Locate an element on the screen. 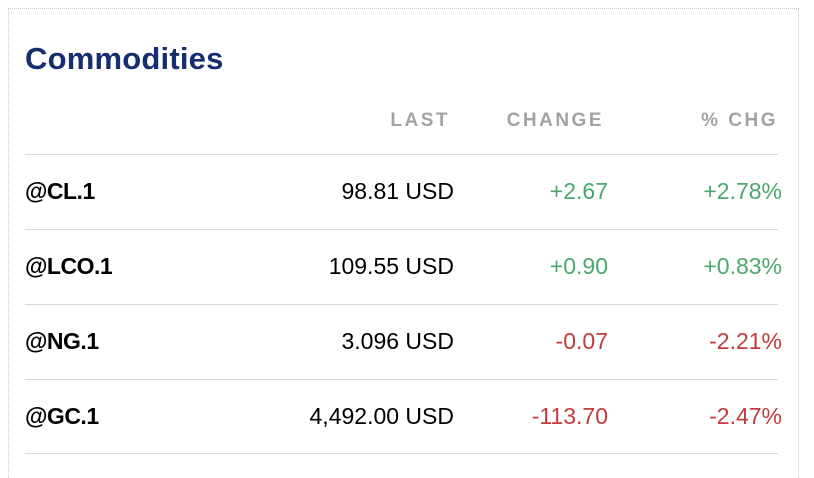 The height and width of the screenshot is (478, 814). last-price: 4,492.00 USD is located at coordinates (381, 416).